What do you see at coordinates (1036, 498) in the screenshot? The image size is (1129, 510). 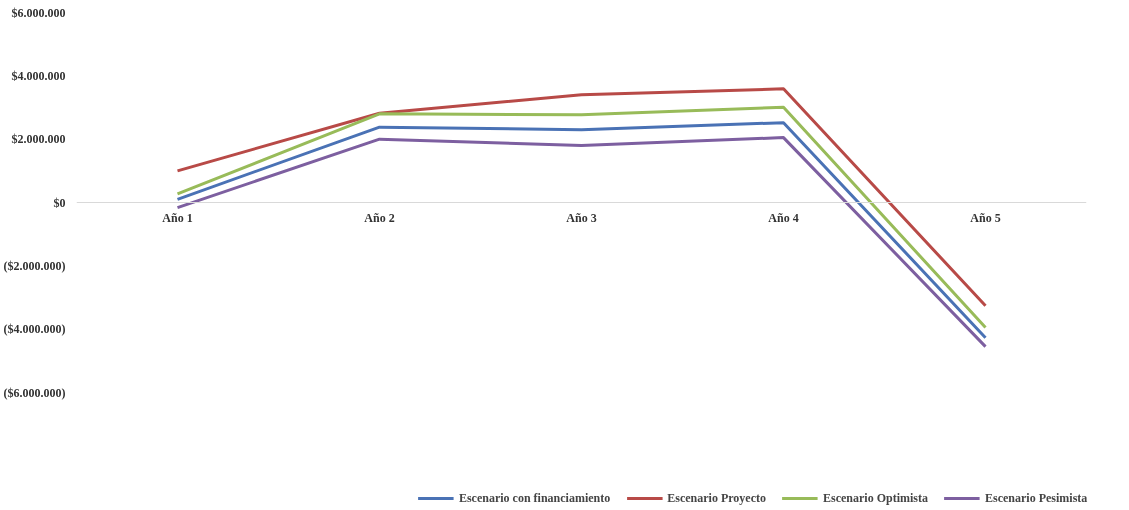 I see `legend-label: Escenario Pesimista` at bounding box center [1036, 498].